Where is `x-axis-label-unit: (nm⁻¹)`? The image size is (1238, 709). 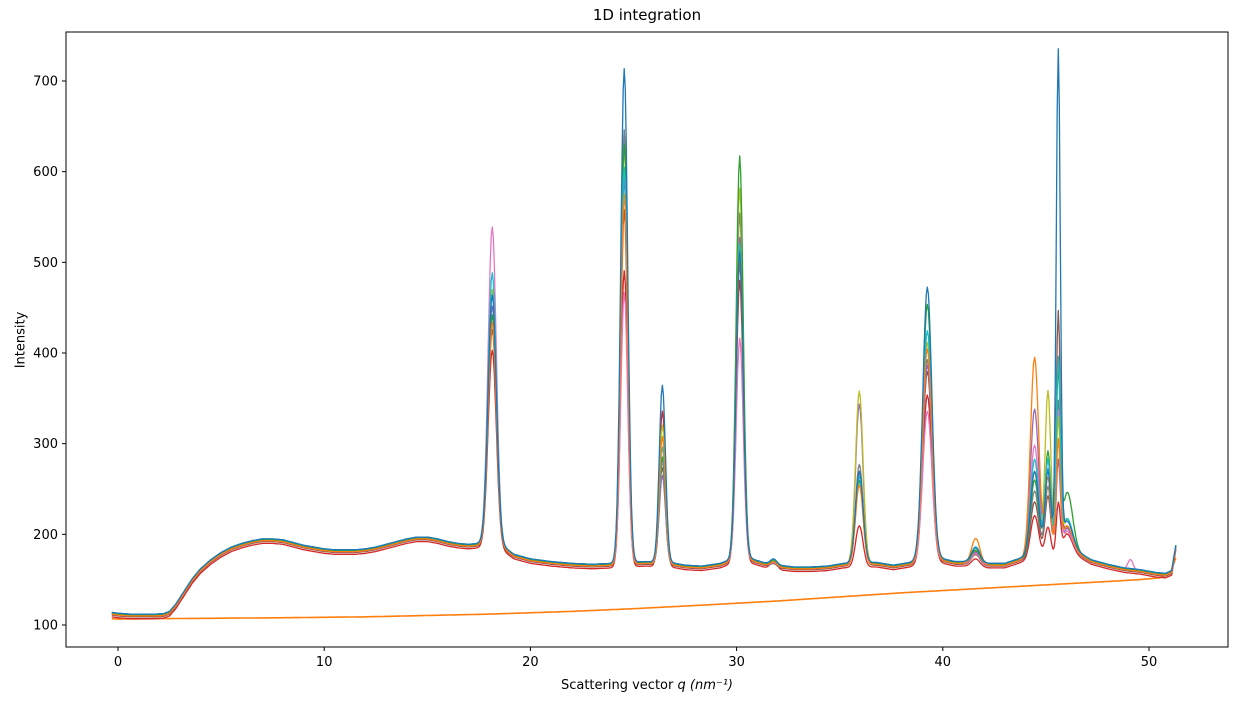 x-axis-label-unit: (nm⁻¹) is located at coordinates (709, 685).